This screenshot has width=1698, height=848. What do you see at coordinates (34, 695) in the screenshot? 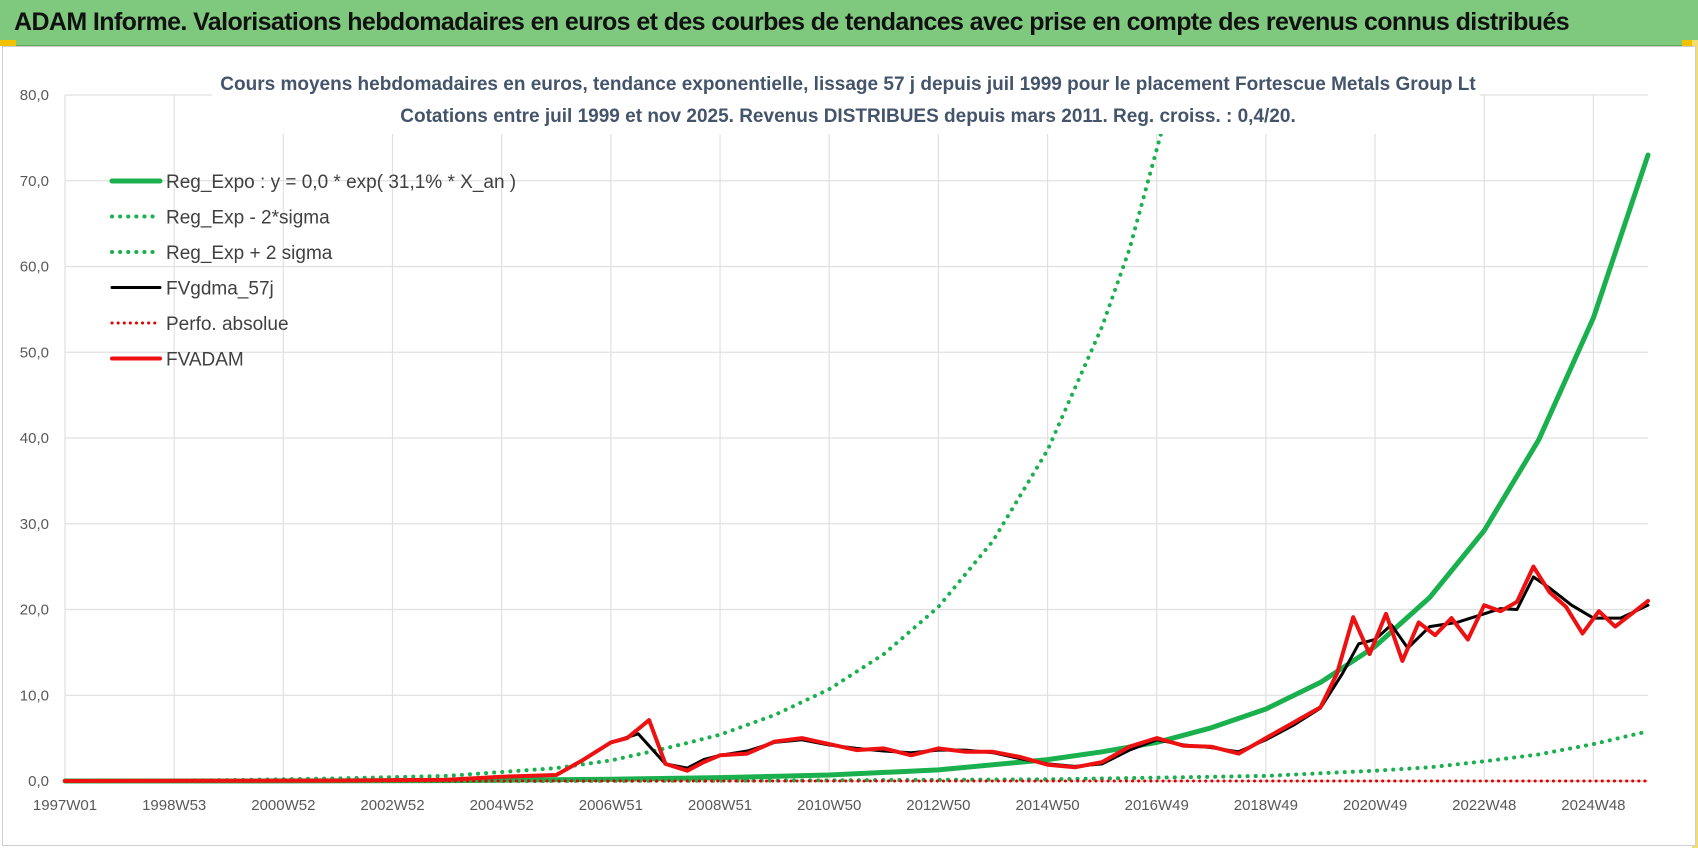
I see `y-tick-label: 10,0` at bounding box center [34, 695].